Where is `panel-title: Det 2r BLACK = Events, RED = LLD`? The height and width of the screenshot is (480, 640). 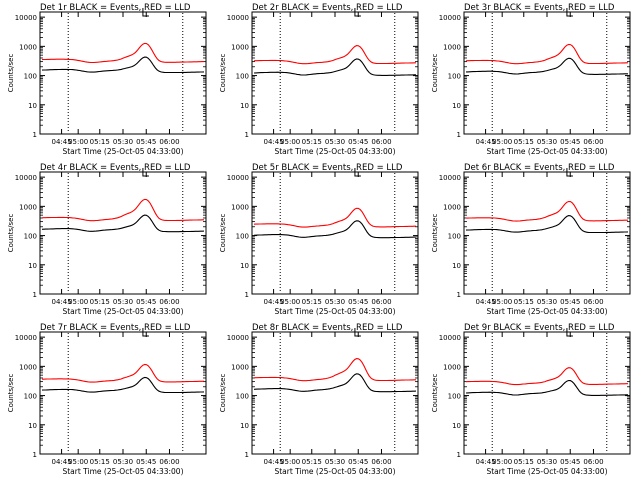
panel-title: Det 2r BLACK = Events, RED = LLD is located at coordinates (327, 8).